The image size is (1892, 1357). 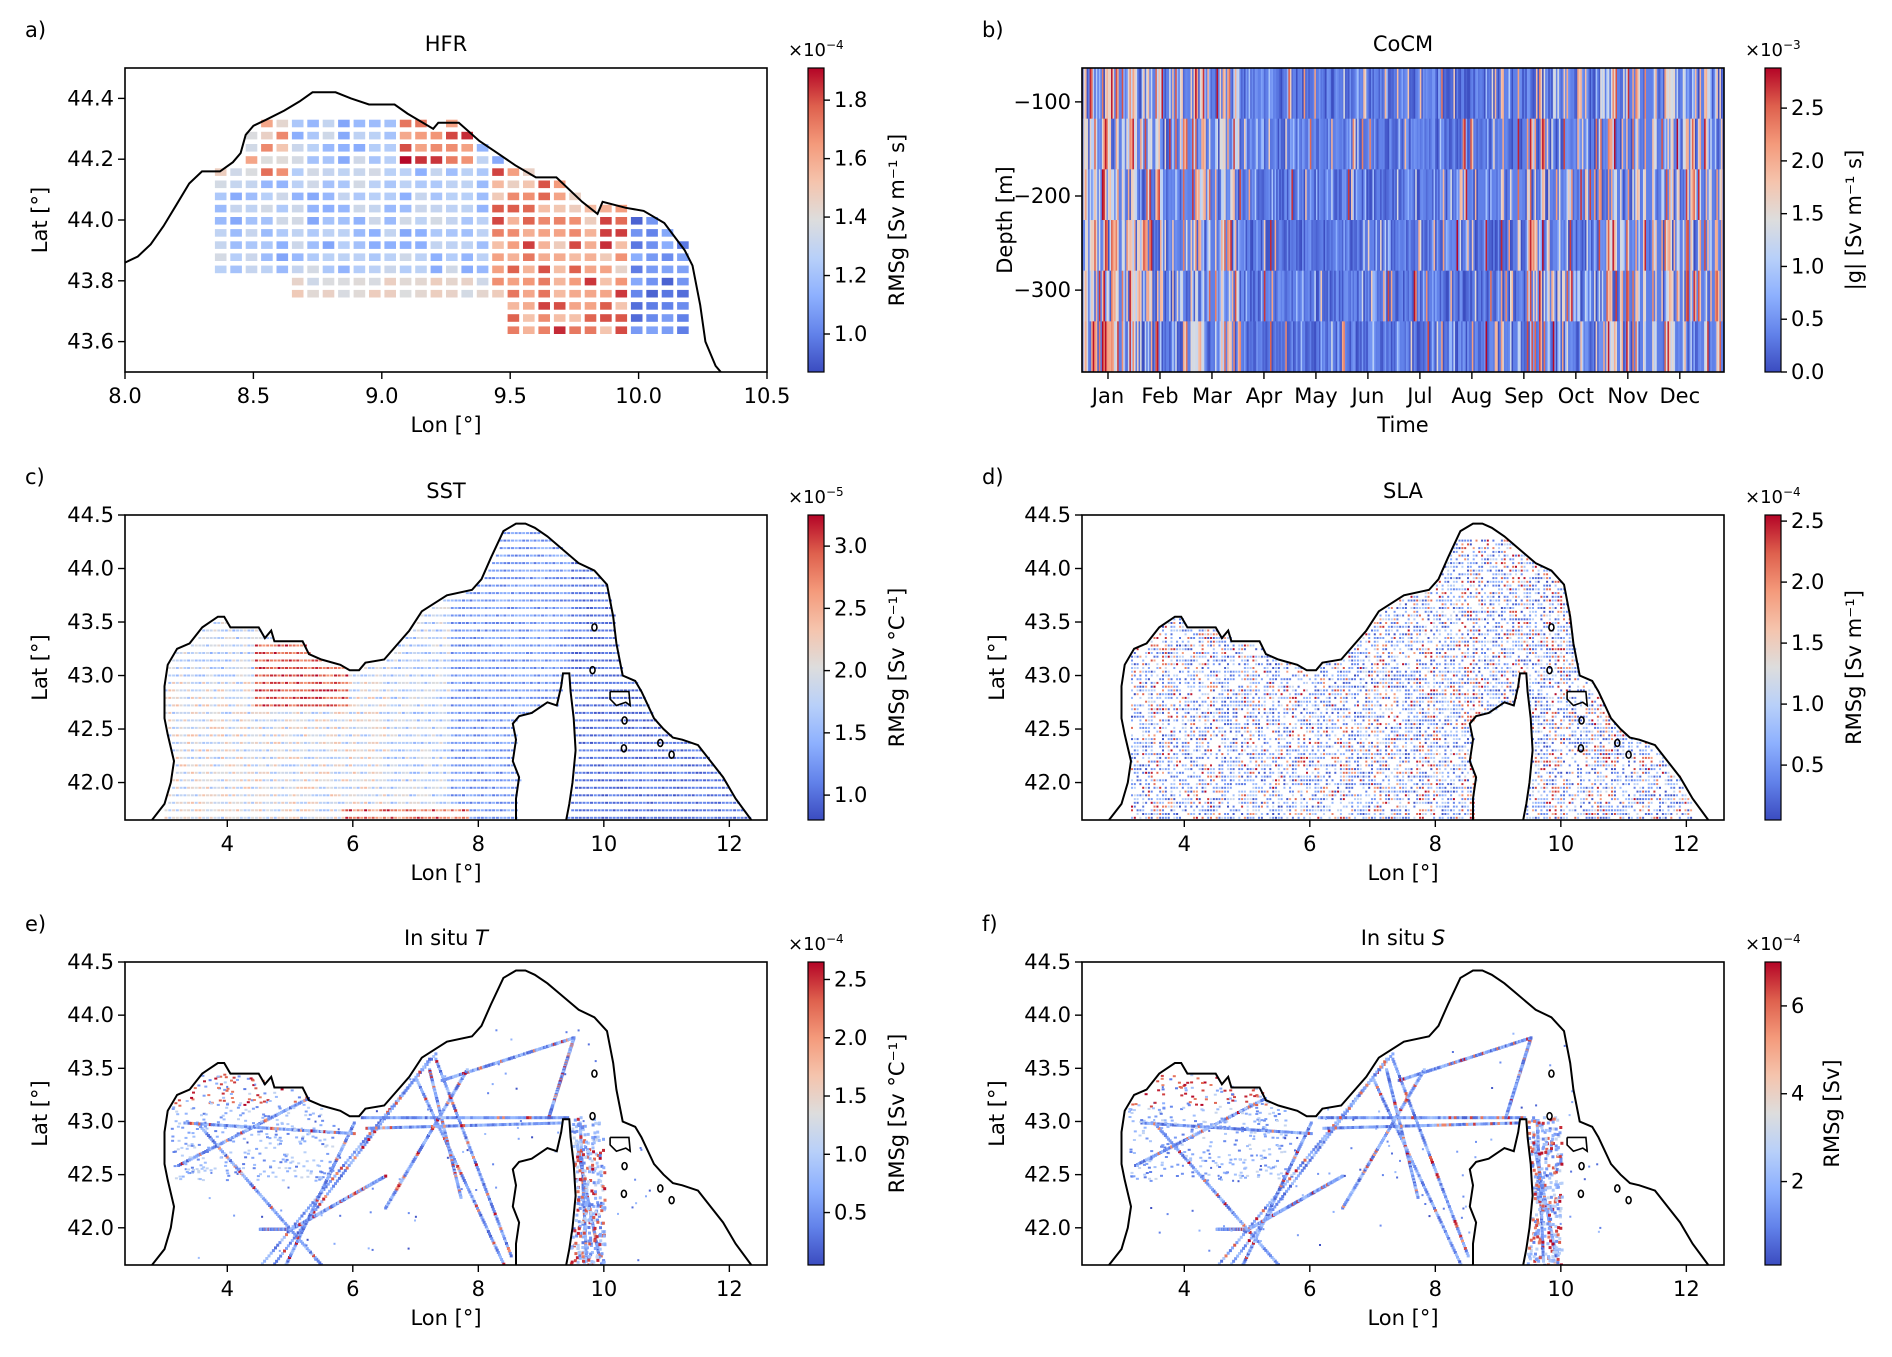 What do you see at coordinates (850, 276) in the screenshot?
I see `colorbar-tick-label: 1.2` at bounding box center [850, 276].